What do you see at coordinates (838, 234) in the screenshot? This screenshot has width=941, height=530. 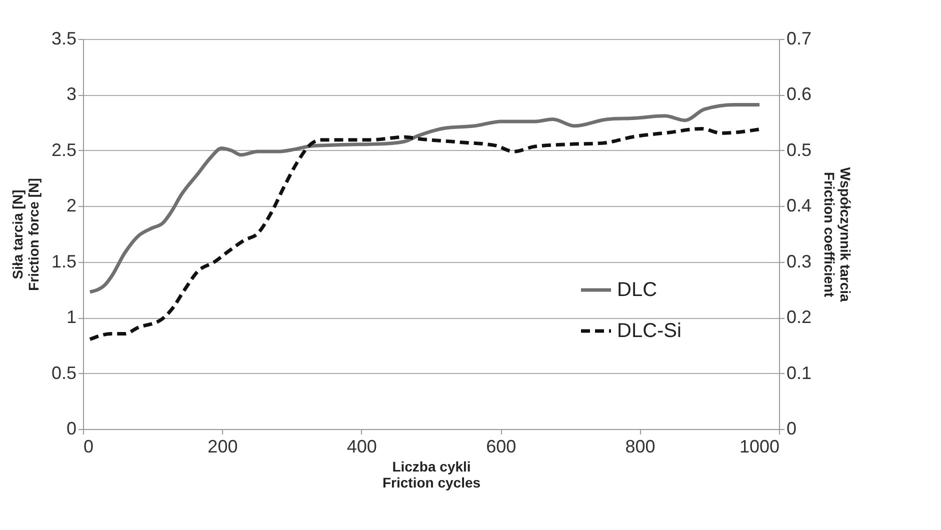 I see `y2-axis-title: Współczynnik tarcia Friction coefficient` at bounding box center [838, 234].